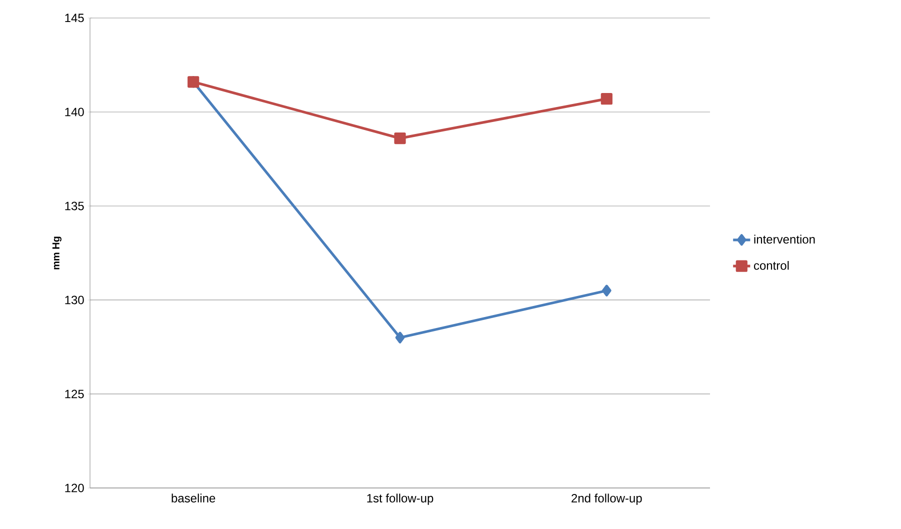  Describe the element at coordinates (74, 488) in the screenshot. I see `y-tick-label: 120` at that location.